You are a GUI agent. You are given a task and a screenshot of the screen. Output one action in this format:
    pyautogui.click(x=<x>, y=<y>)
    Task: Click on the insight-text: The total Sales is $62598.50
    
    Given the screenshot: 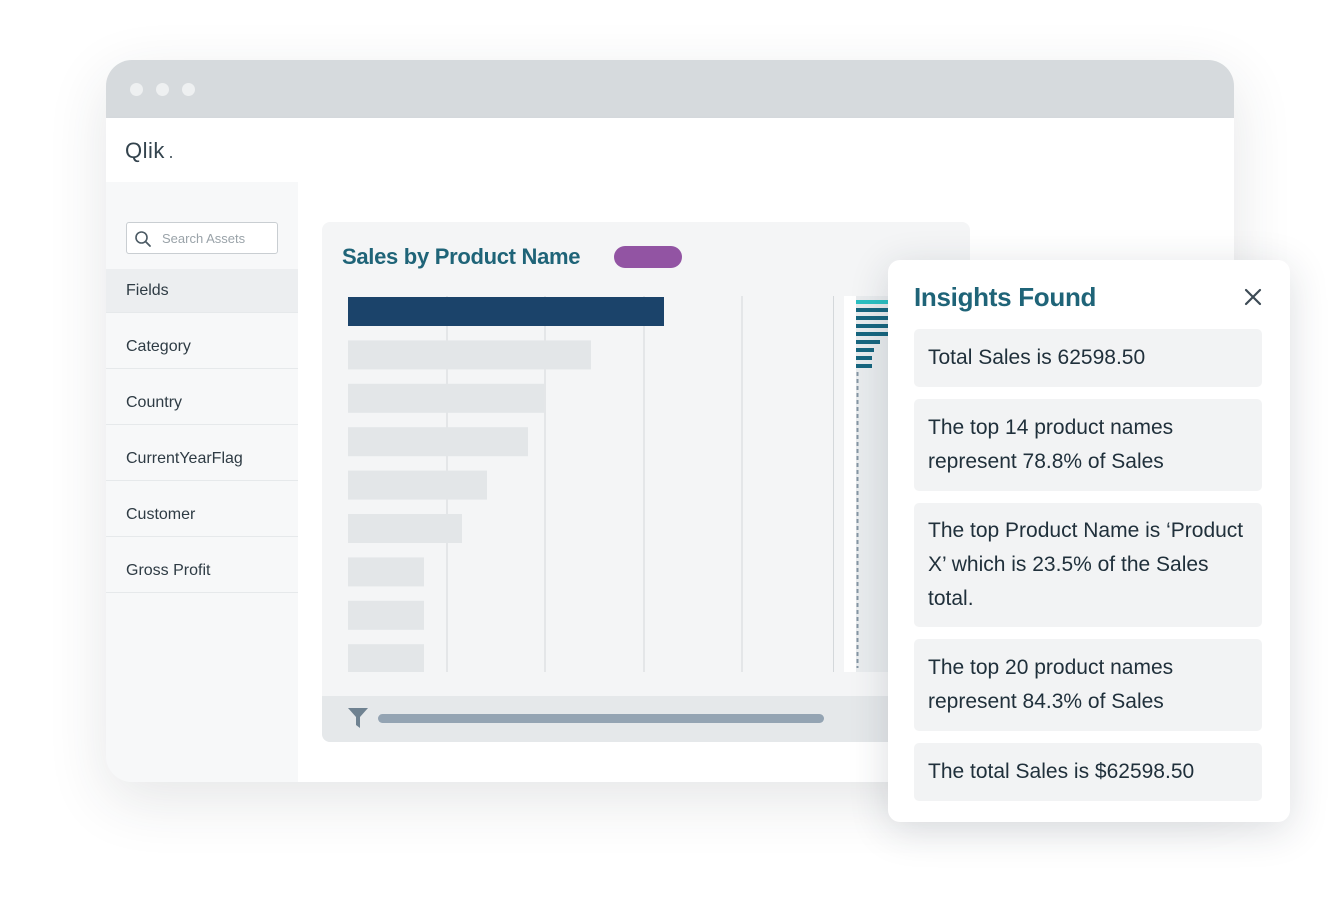 What is the action you would take?
    pyautogui.click(x=1061, y=771)
    